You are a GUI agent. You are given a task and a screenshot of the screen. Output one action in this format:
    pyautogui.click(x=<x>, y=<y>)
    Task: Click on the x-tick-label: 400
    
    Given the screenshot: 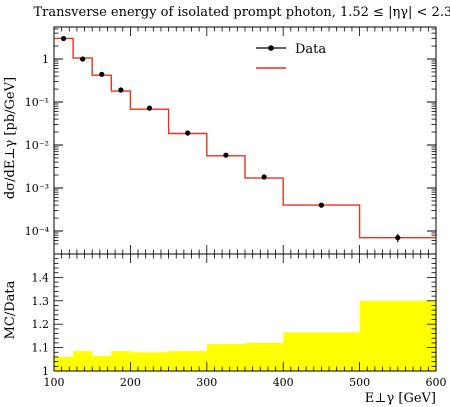 What is the action you would take?
    pyautogui.click(x=283, y=382)
    